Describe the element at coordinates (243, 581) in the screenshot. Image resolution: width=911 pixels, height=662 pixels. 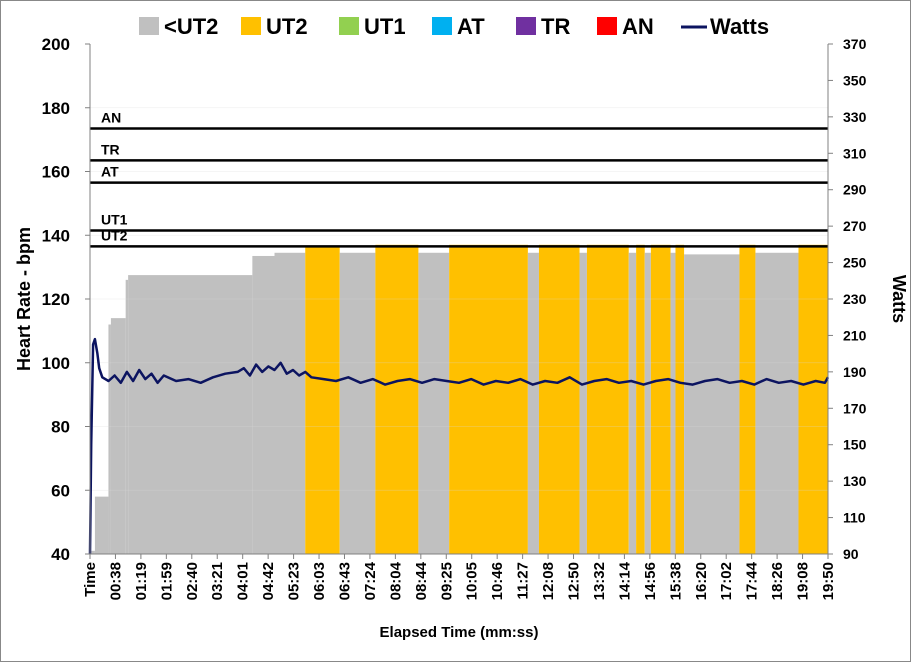
I see `x-tick-label: 04:01` at that location.